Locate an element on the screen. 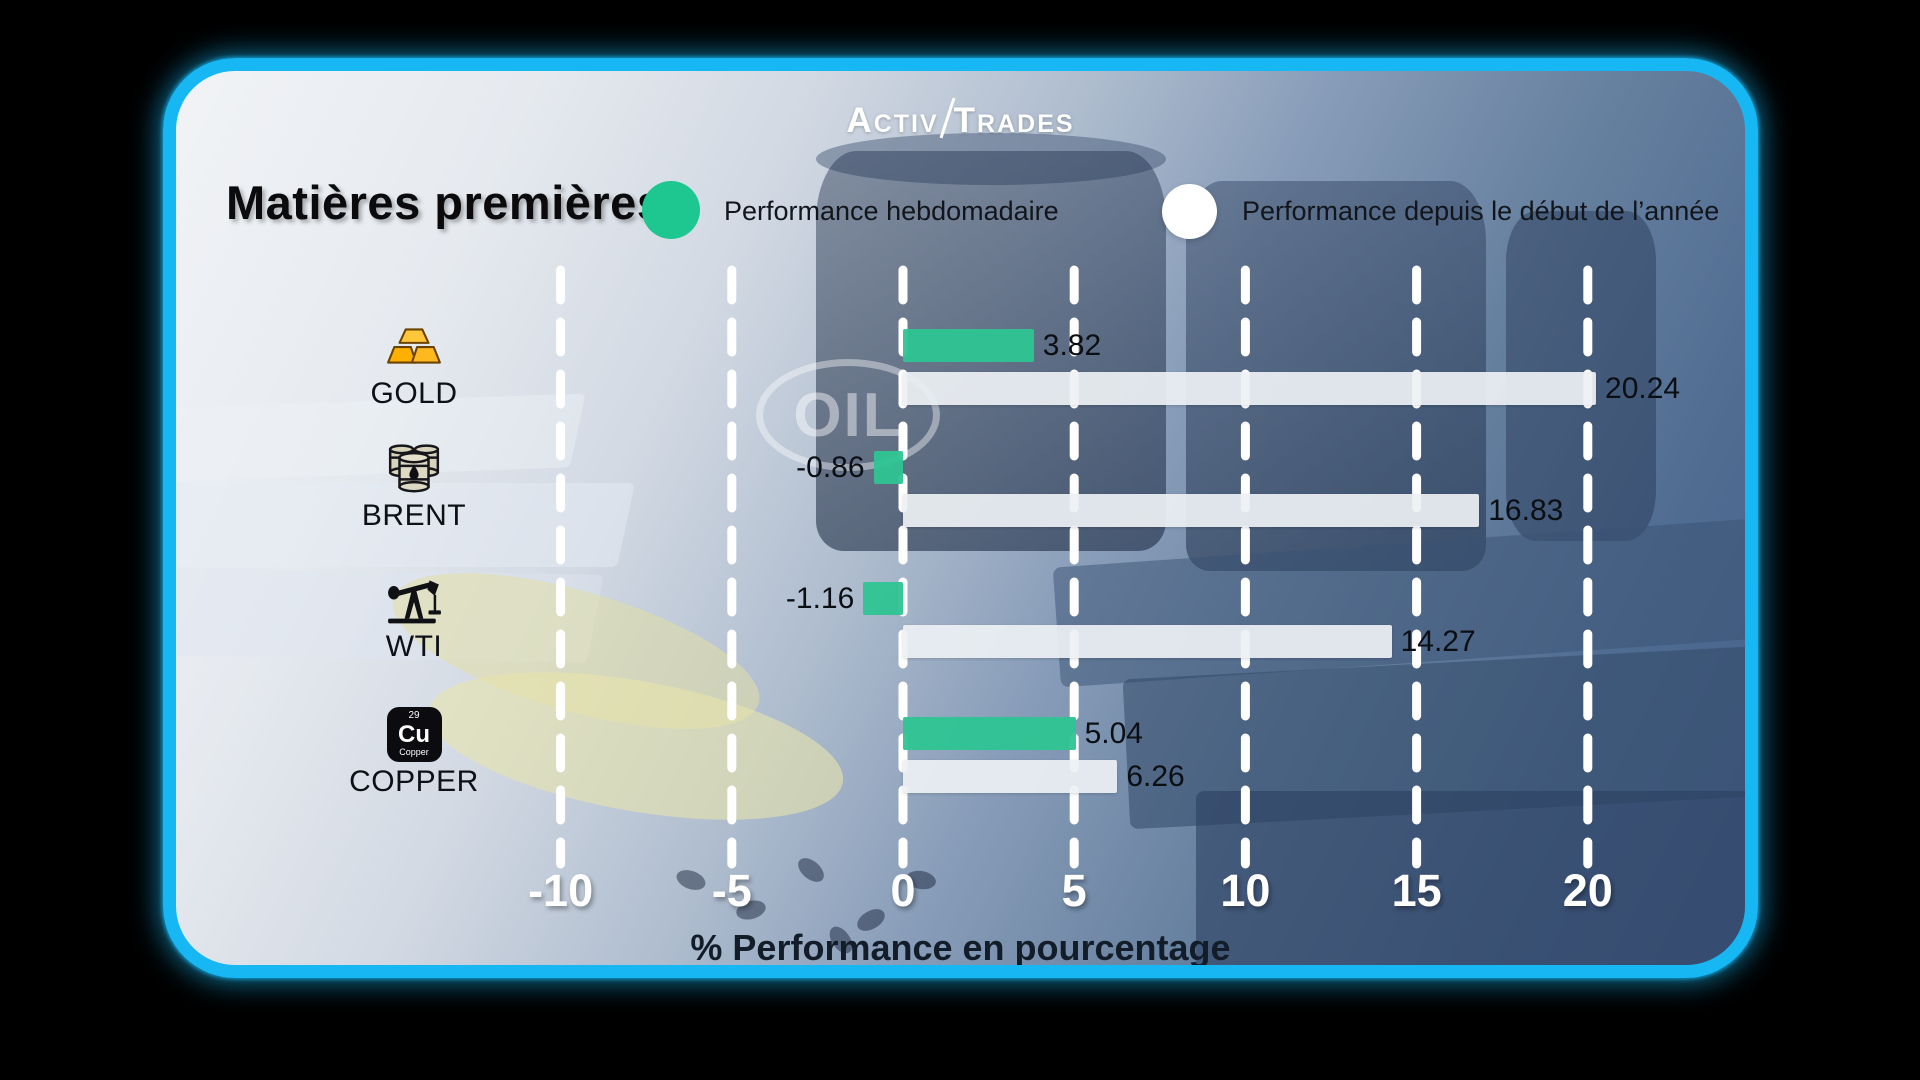  legend-label-weekly: Performance hebdomadaire is located at coordinates (891, 211).